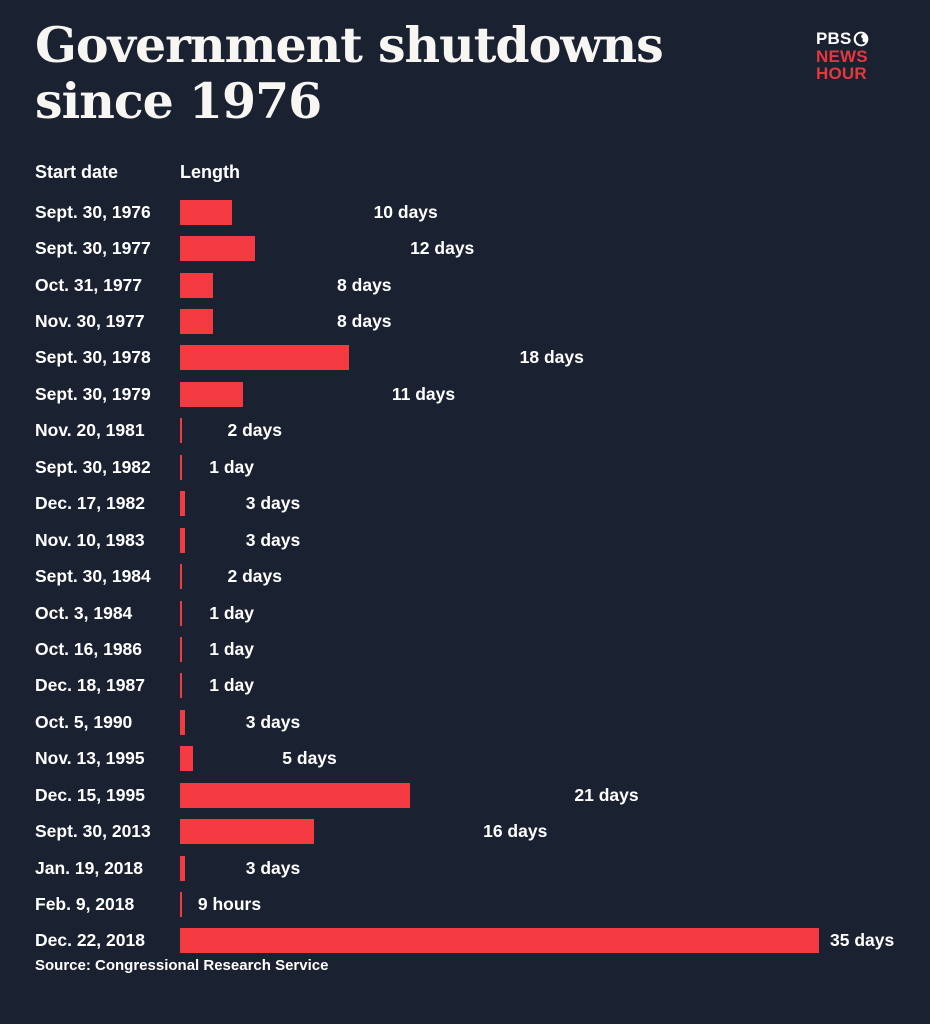 This screenshot has width=930, height=1024. I want to click on row-start-date: Sept. 30, 1978, so click(93, 357).